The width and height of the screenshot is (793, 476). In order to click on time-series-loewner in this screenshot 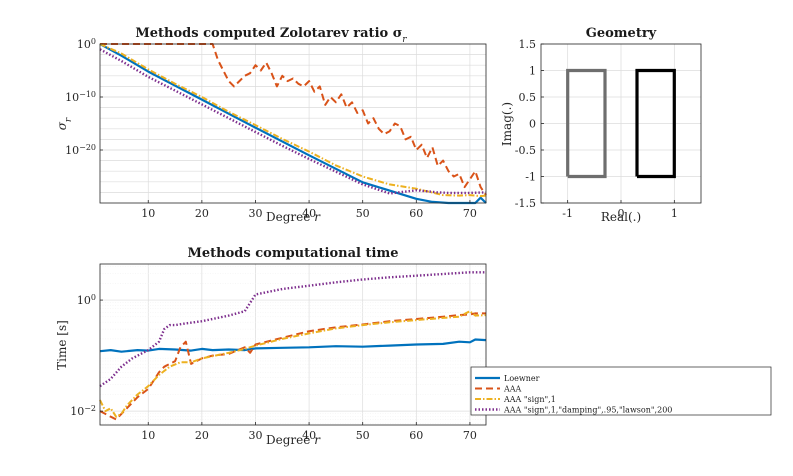, I will do `click(293, 345)`.